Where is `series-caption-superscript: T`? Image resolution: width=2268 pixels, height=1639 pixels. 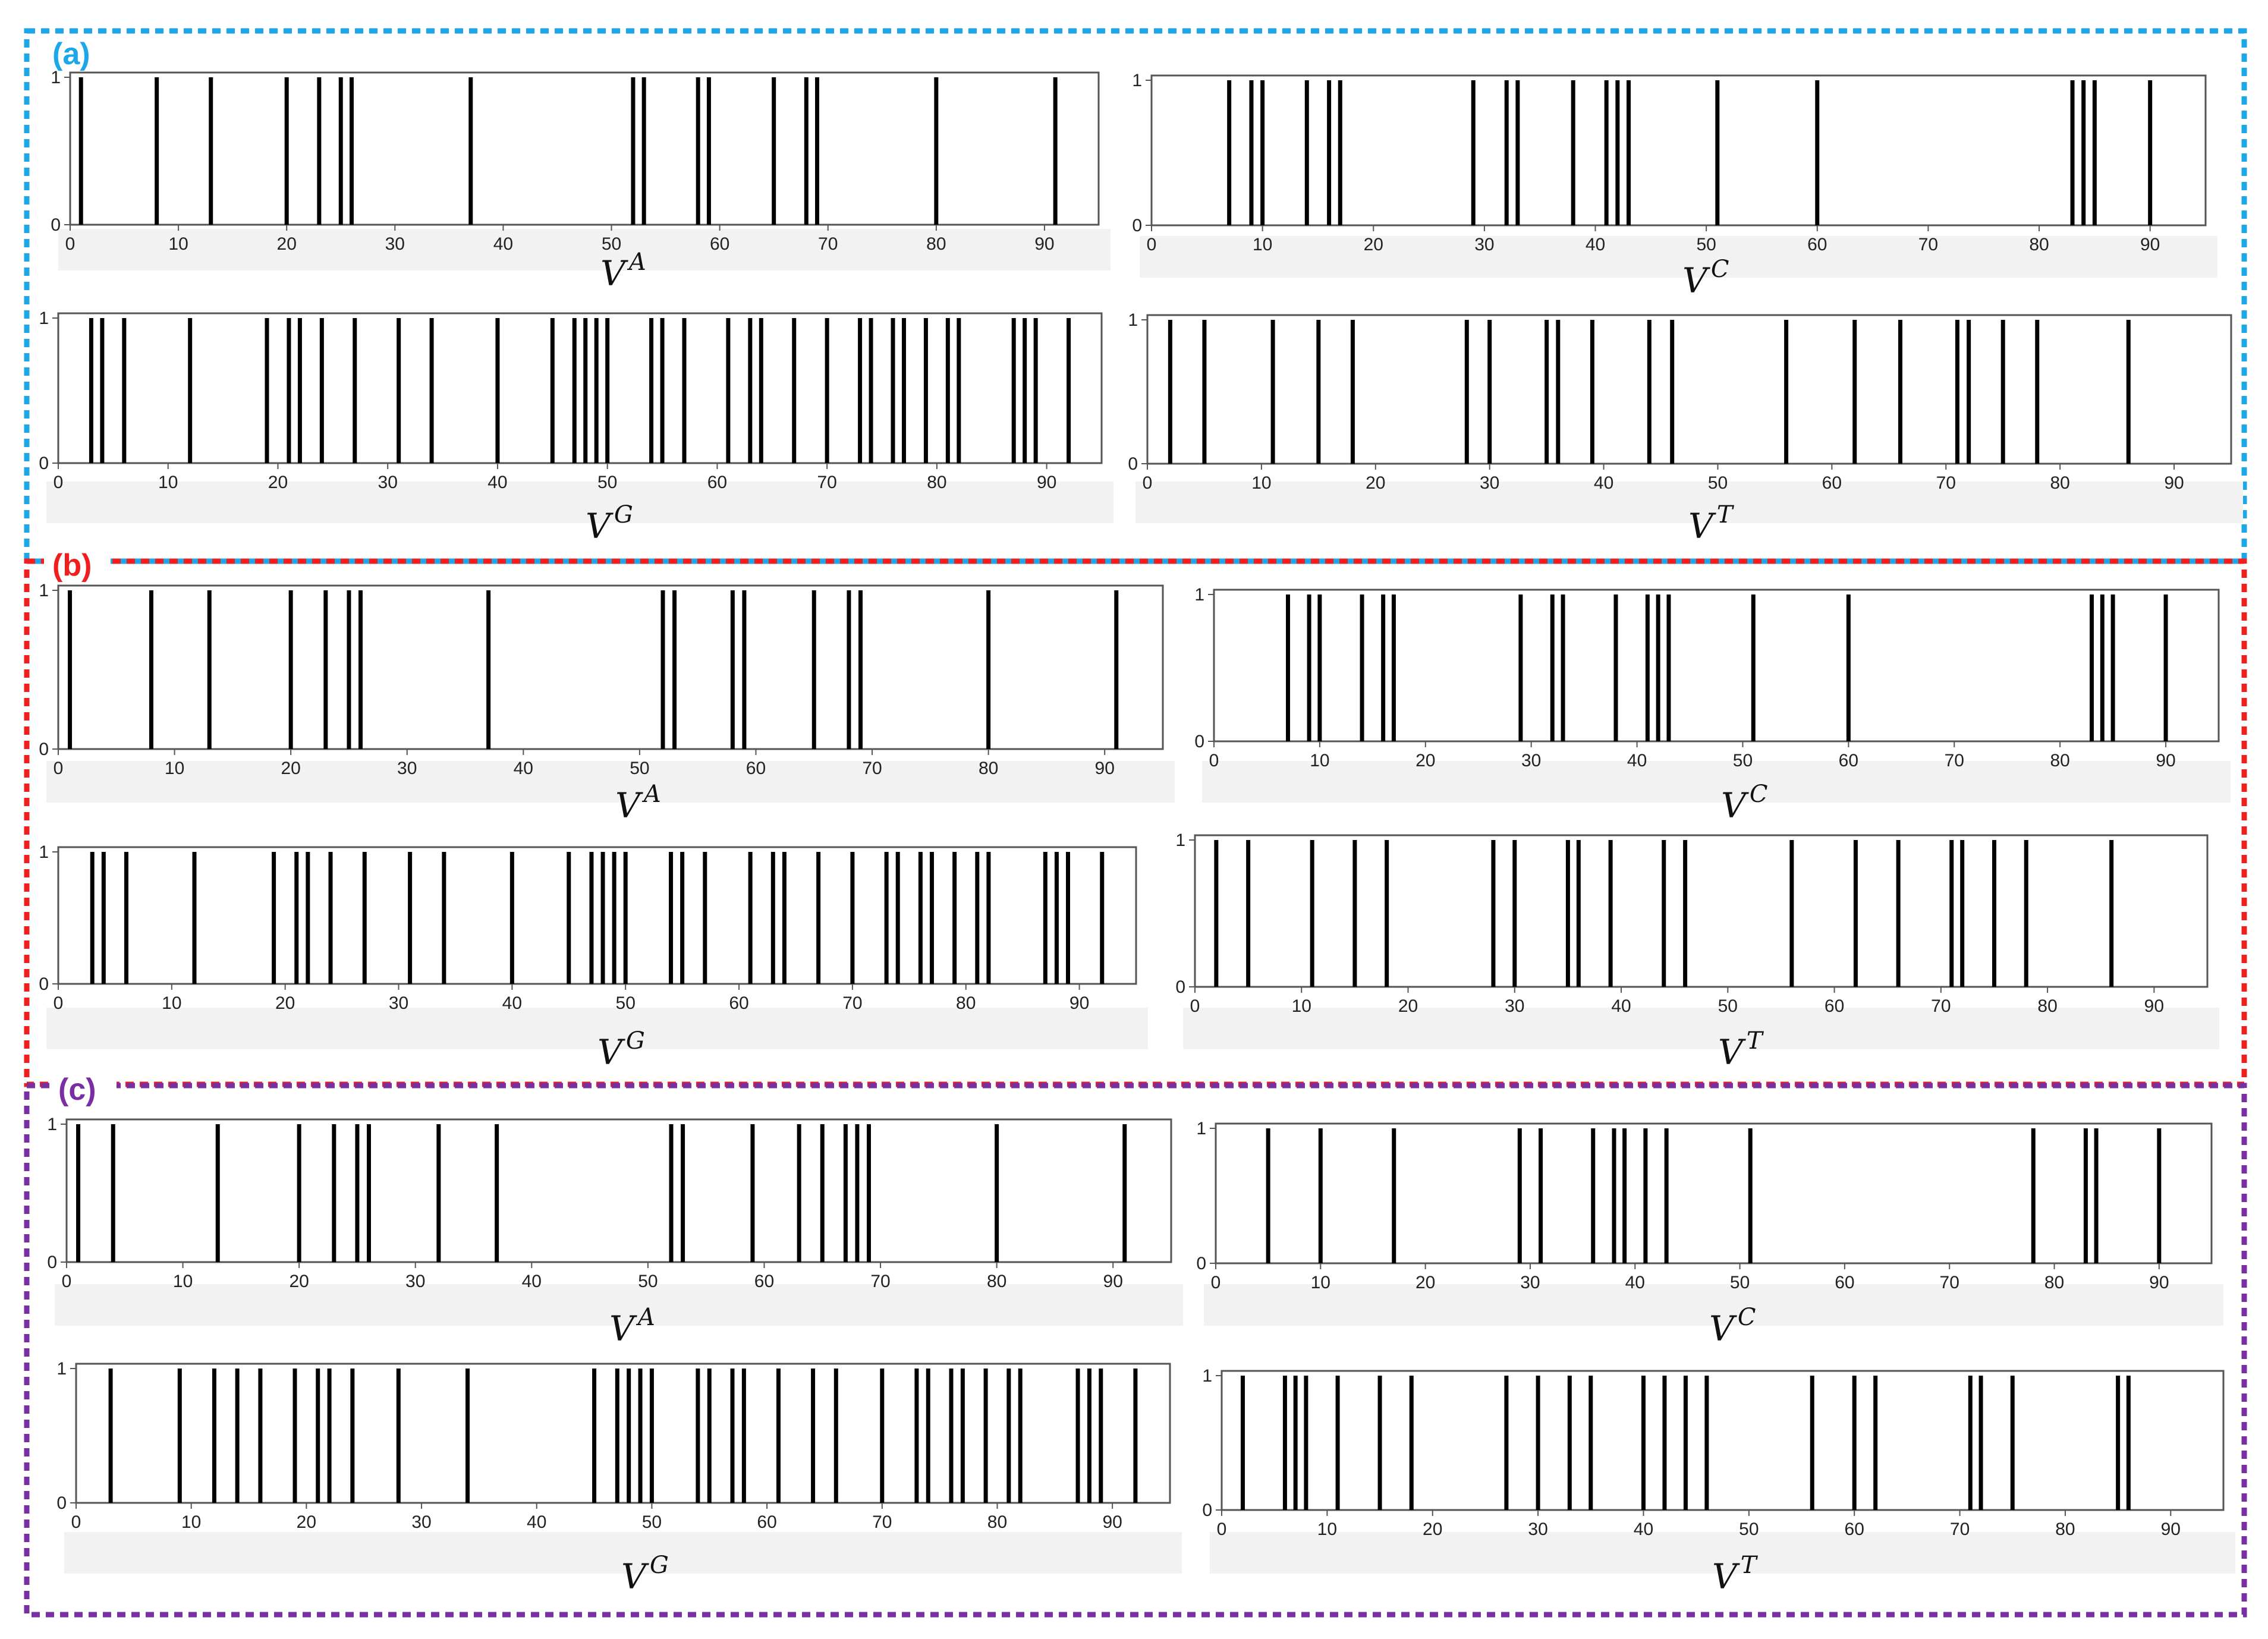
series-caption-superscript: T is located at coordinates (1756, 1041).